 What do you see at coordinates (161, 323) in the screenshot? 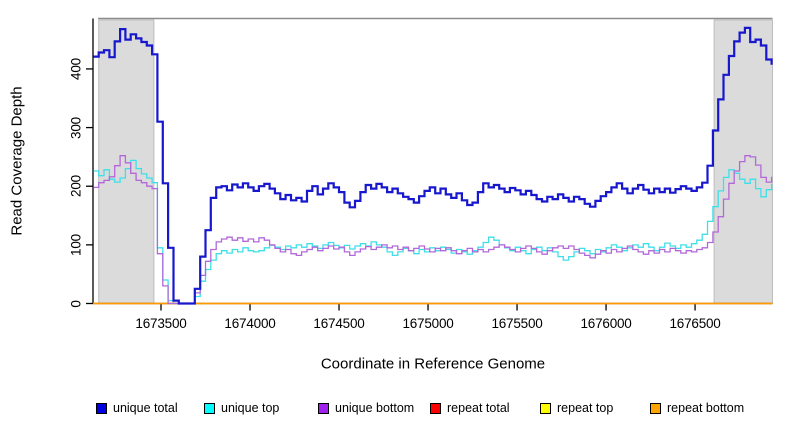
I see `x-tick-label: 1673500` at bounding box center [161, 323].